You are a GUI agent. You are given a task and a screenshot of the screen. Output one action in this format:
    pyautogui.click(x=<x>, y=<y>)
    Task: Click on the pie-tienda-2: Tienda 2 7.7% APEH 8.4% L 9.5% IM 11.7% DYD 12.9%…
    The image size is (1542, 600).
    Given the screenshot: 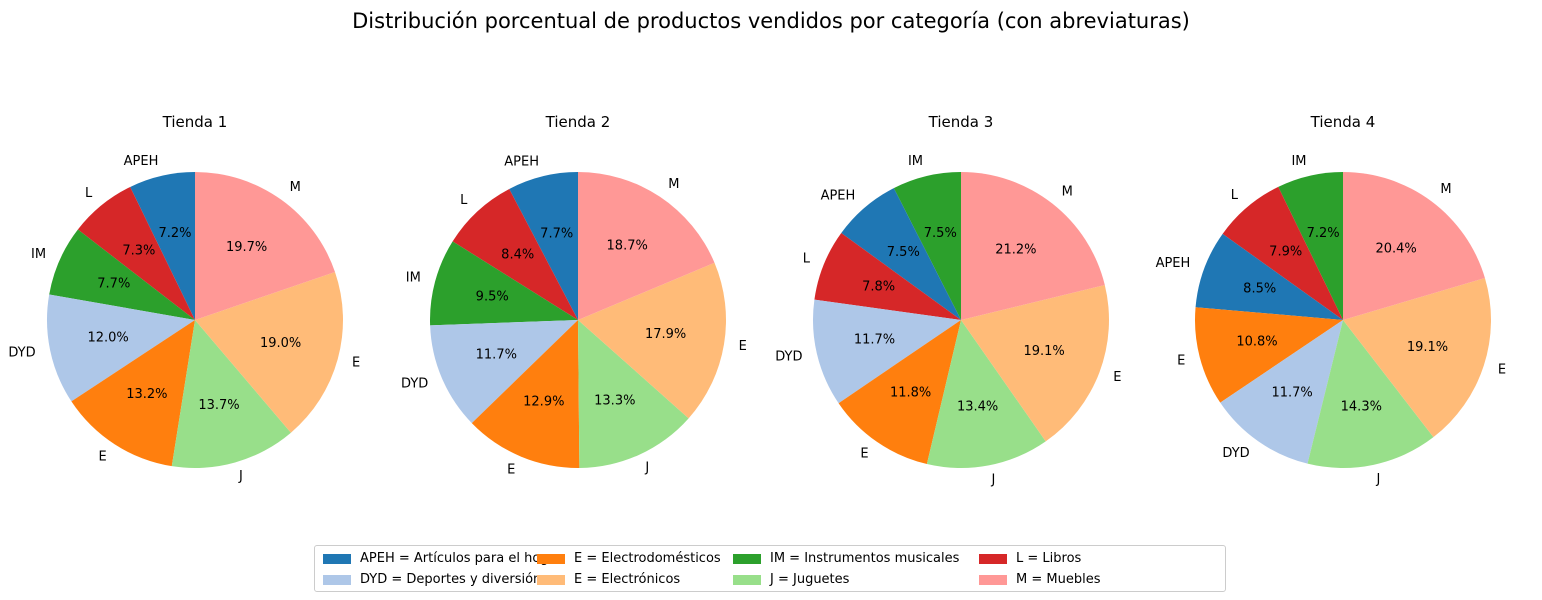 What is the action you would take?
    pyautogui.click(x=574, y=295)
    